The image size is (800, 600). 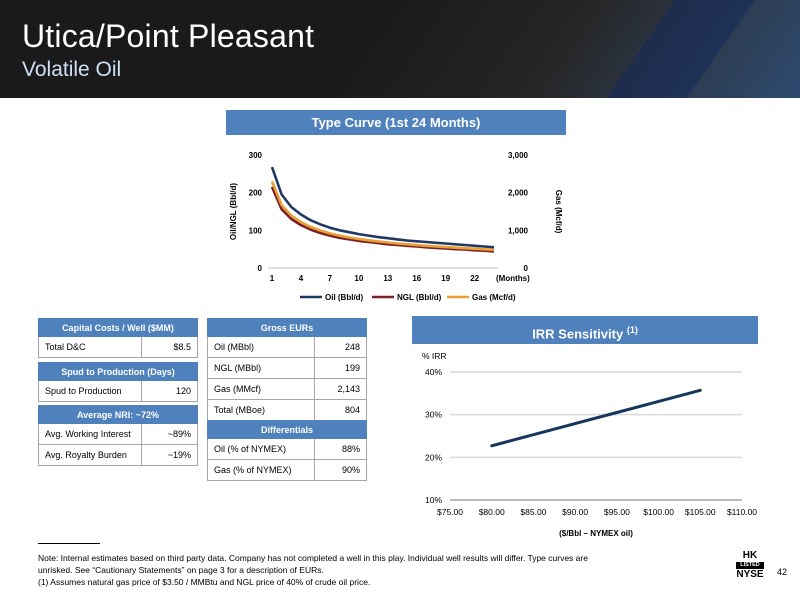 I want to click on table-row: Avg. Working Interest ~89%, so click(x=118, y=434).